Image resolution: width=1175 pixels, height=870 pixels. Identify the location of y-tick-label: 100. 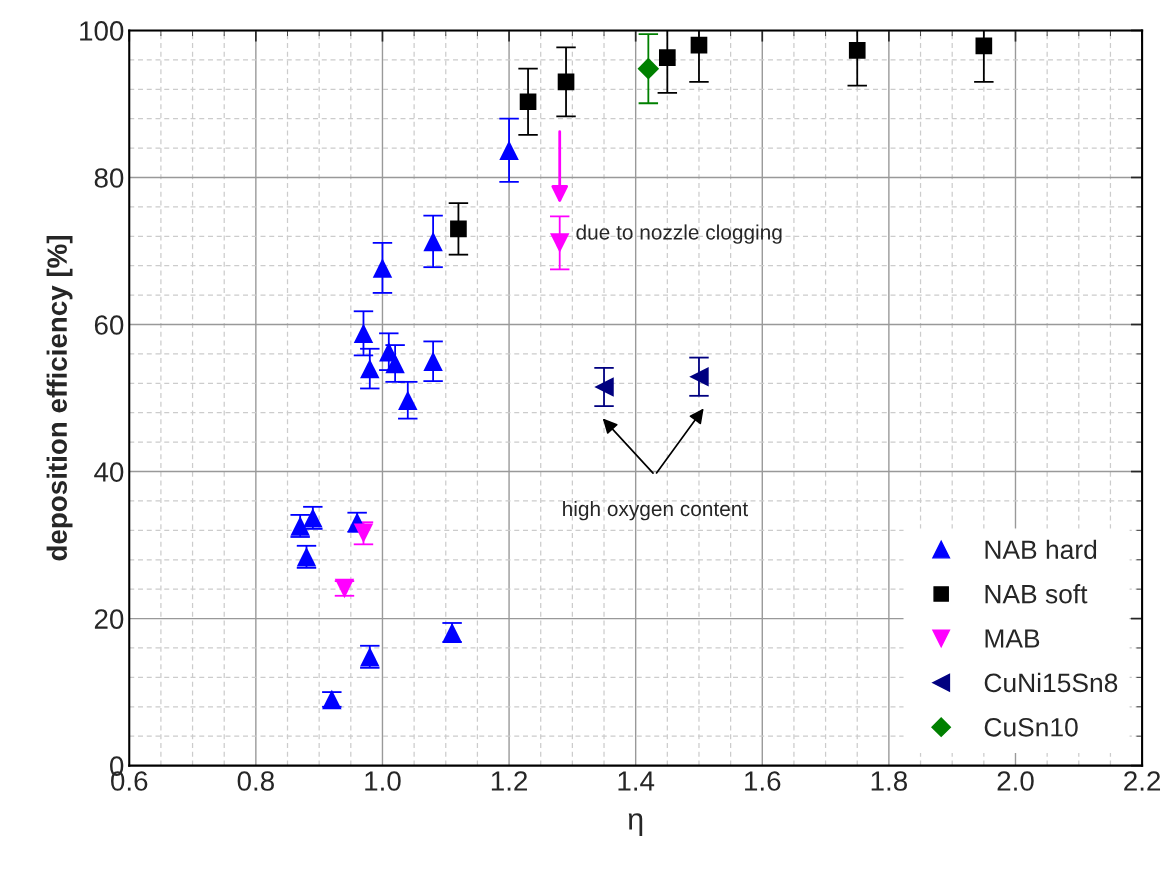
(102, 31).